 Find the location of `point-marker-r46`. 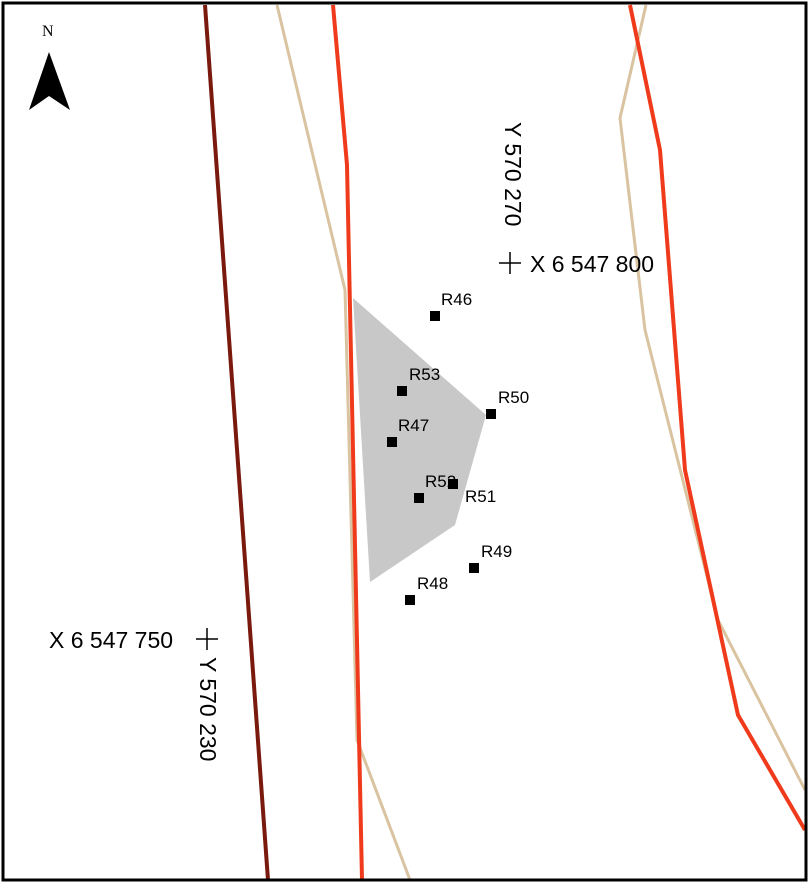

point-marker-r46 is located at coordinates (435, 316).